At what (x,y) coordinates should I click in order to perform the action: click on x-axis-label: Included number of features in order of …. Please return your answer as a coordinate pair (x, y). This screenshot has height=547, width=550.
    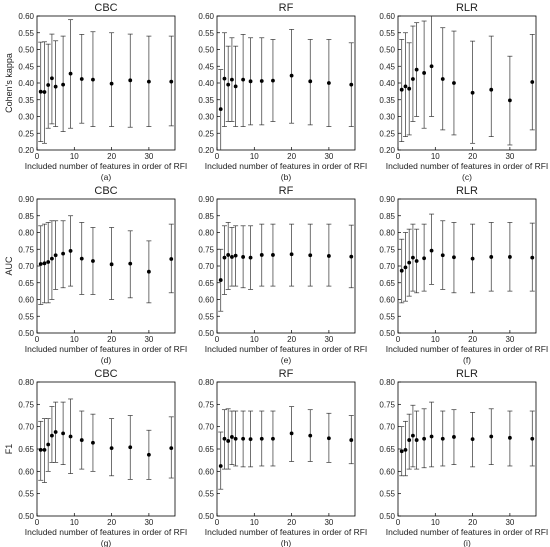
    Looking at the image, I should click on (106, 349).